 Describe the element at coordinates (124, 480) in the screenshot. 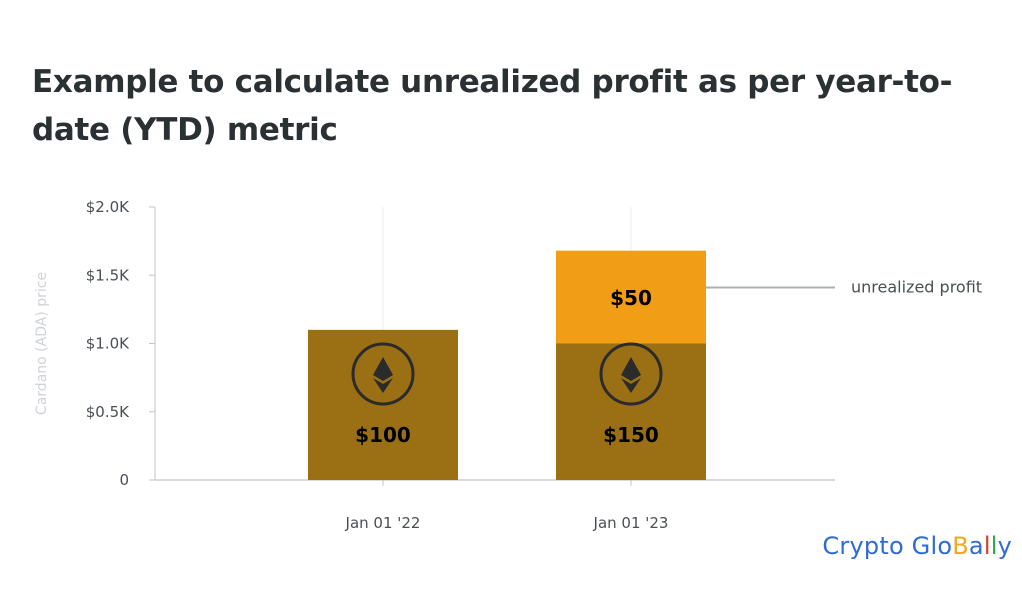

I see `y-tick-label: 0` at that location.